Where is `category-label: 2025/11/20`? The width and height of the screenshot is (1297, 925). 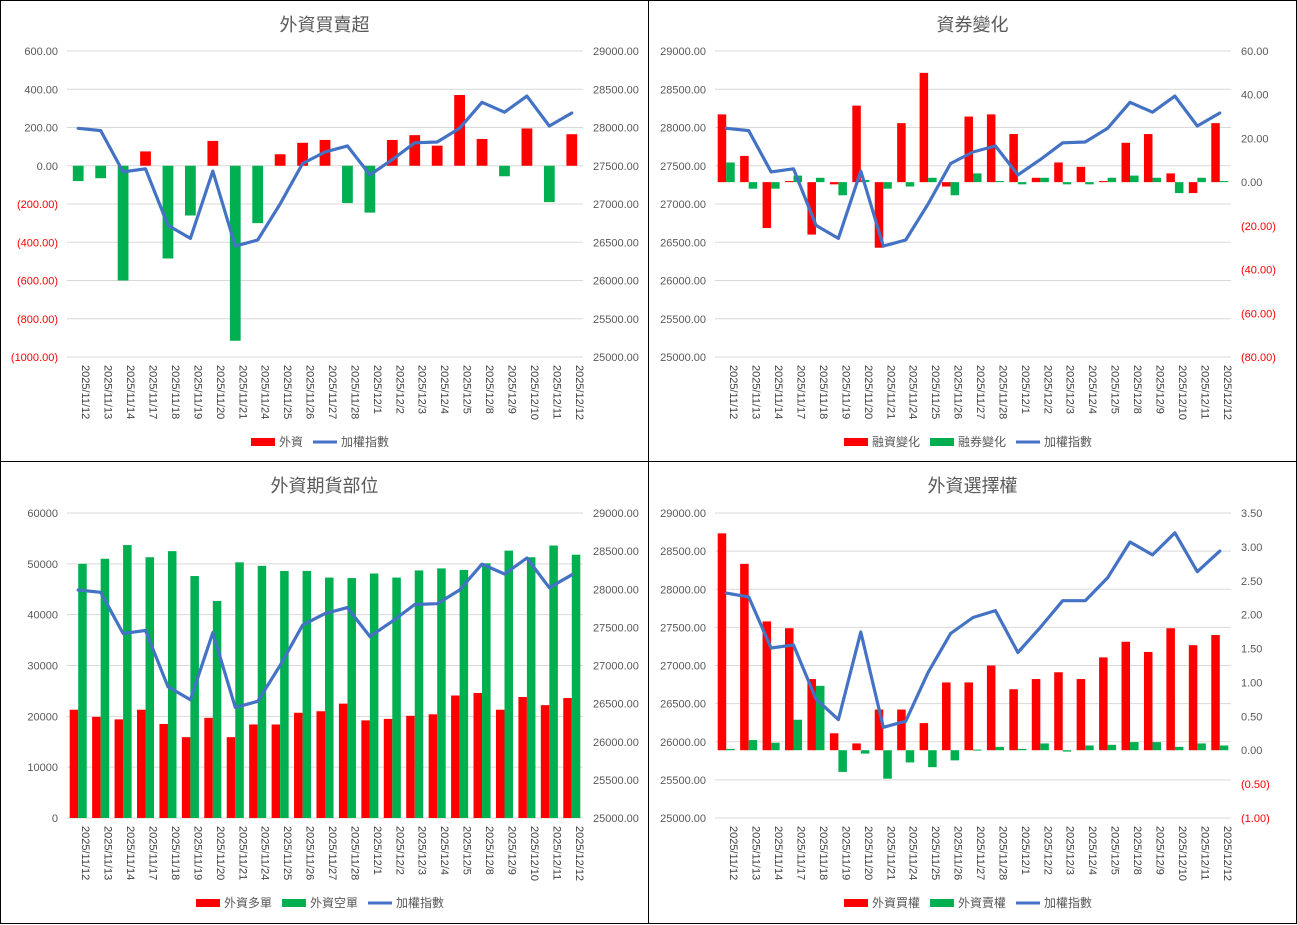 category-label: 2025/11/20 is located at coordinates (220, 392).